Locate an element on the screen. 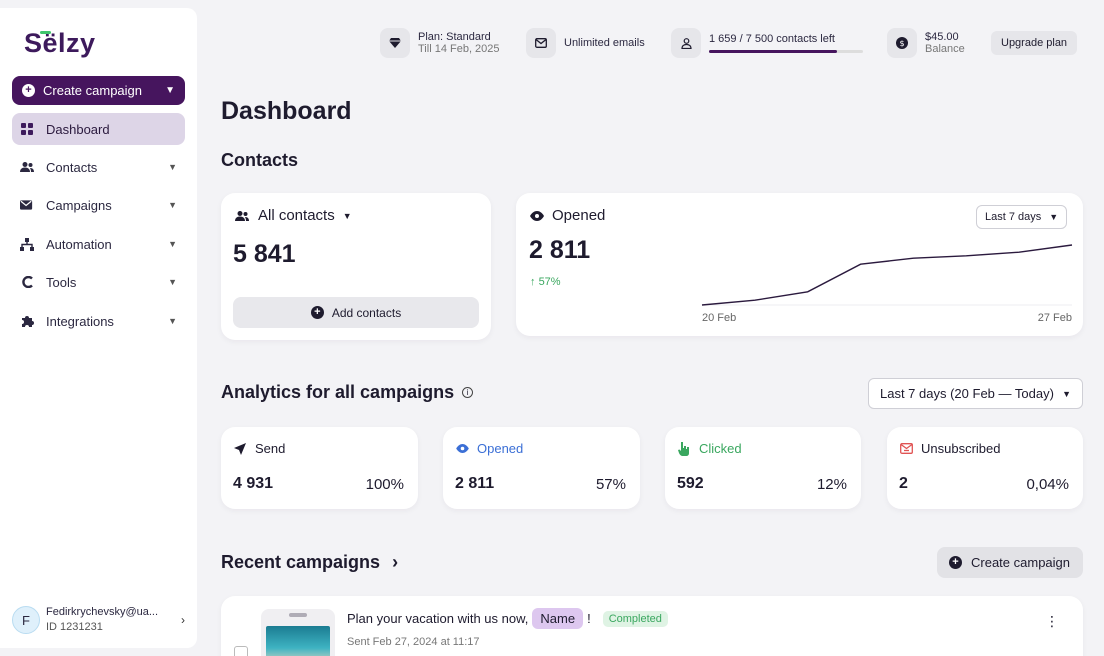  stat-card-send: Send 4 931 100% is located at coordinates (319, 468).